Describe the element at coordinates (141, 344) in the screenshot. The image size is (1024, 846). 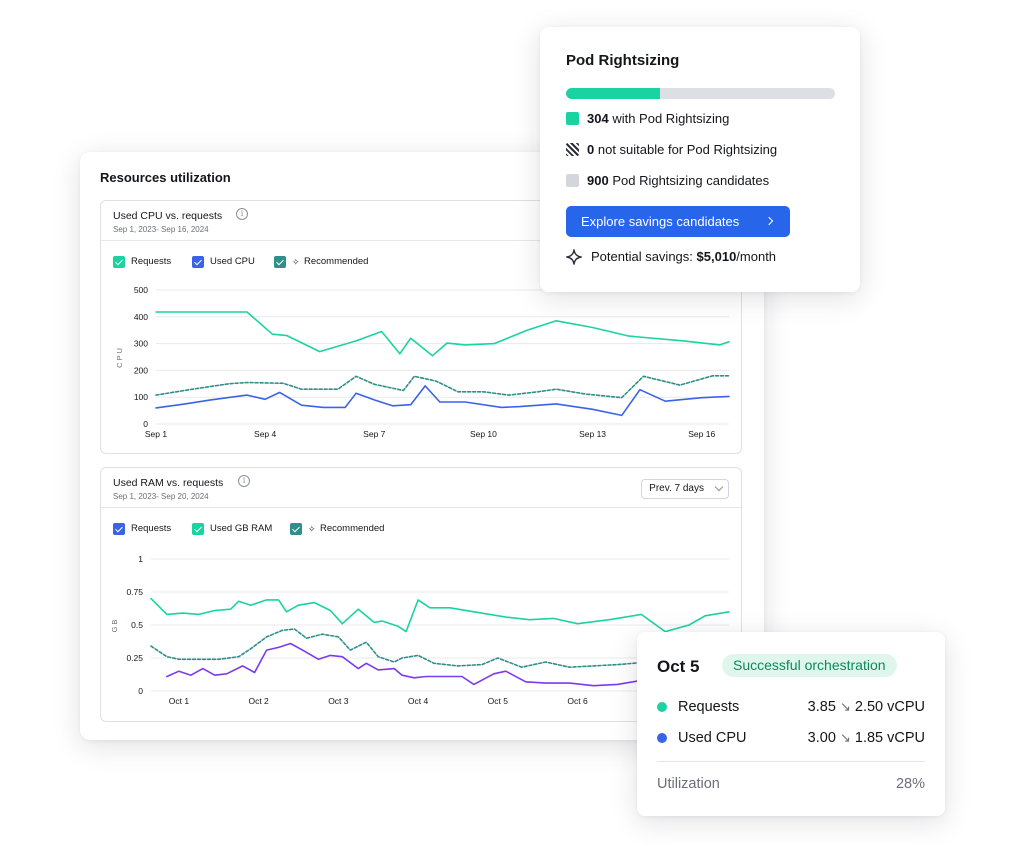
I see `cpu-y-tick-label: 300` at that location.